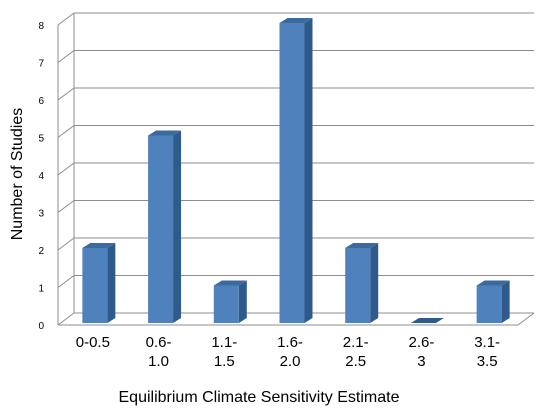  Describe the element at coordinates (355, 361) in the screenshot. I see `x-category-label: 2.5` at that location.